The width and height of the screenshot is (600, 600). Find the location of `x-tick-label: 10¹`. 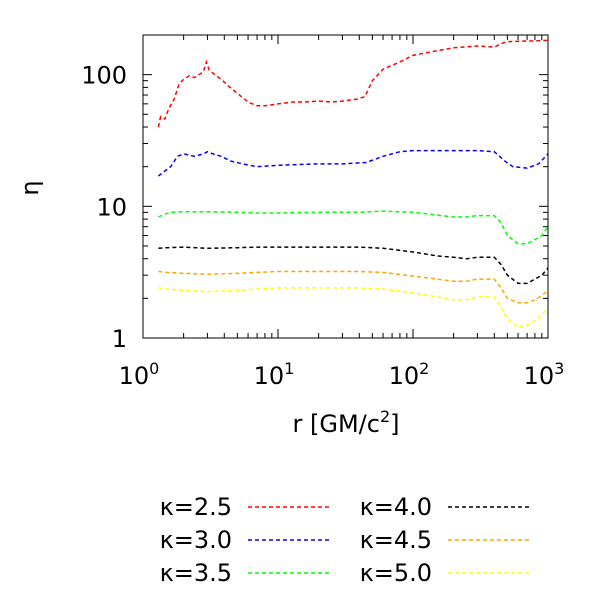

x-tick-label: 10¹ is located at coordinates (274, 374).